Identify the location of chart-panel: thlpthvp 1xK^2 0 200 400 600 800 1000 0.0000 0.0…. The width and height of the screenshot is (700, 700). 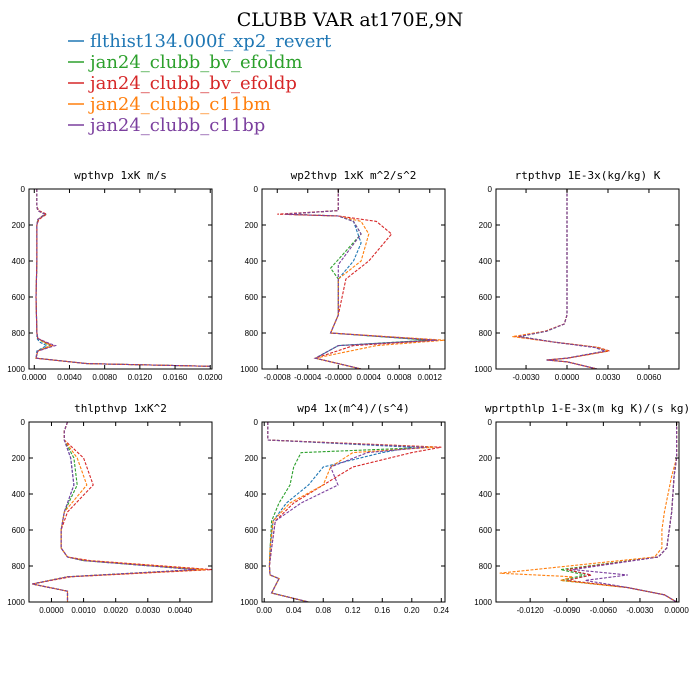
(110, 508).